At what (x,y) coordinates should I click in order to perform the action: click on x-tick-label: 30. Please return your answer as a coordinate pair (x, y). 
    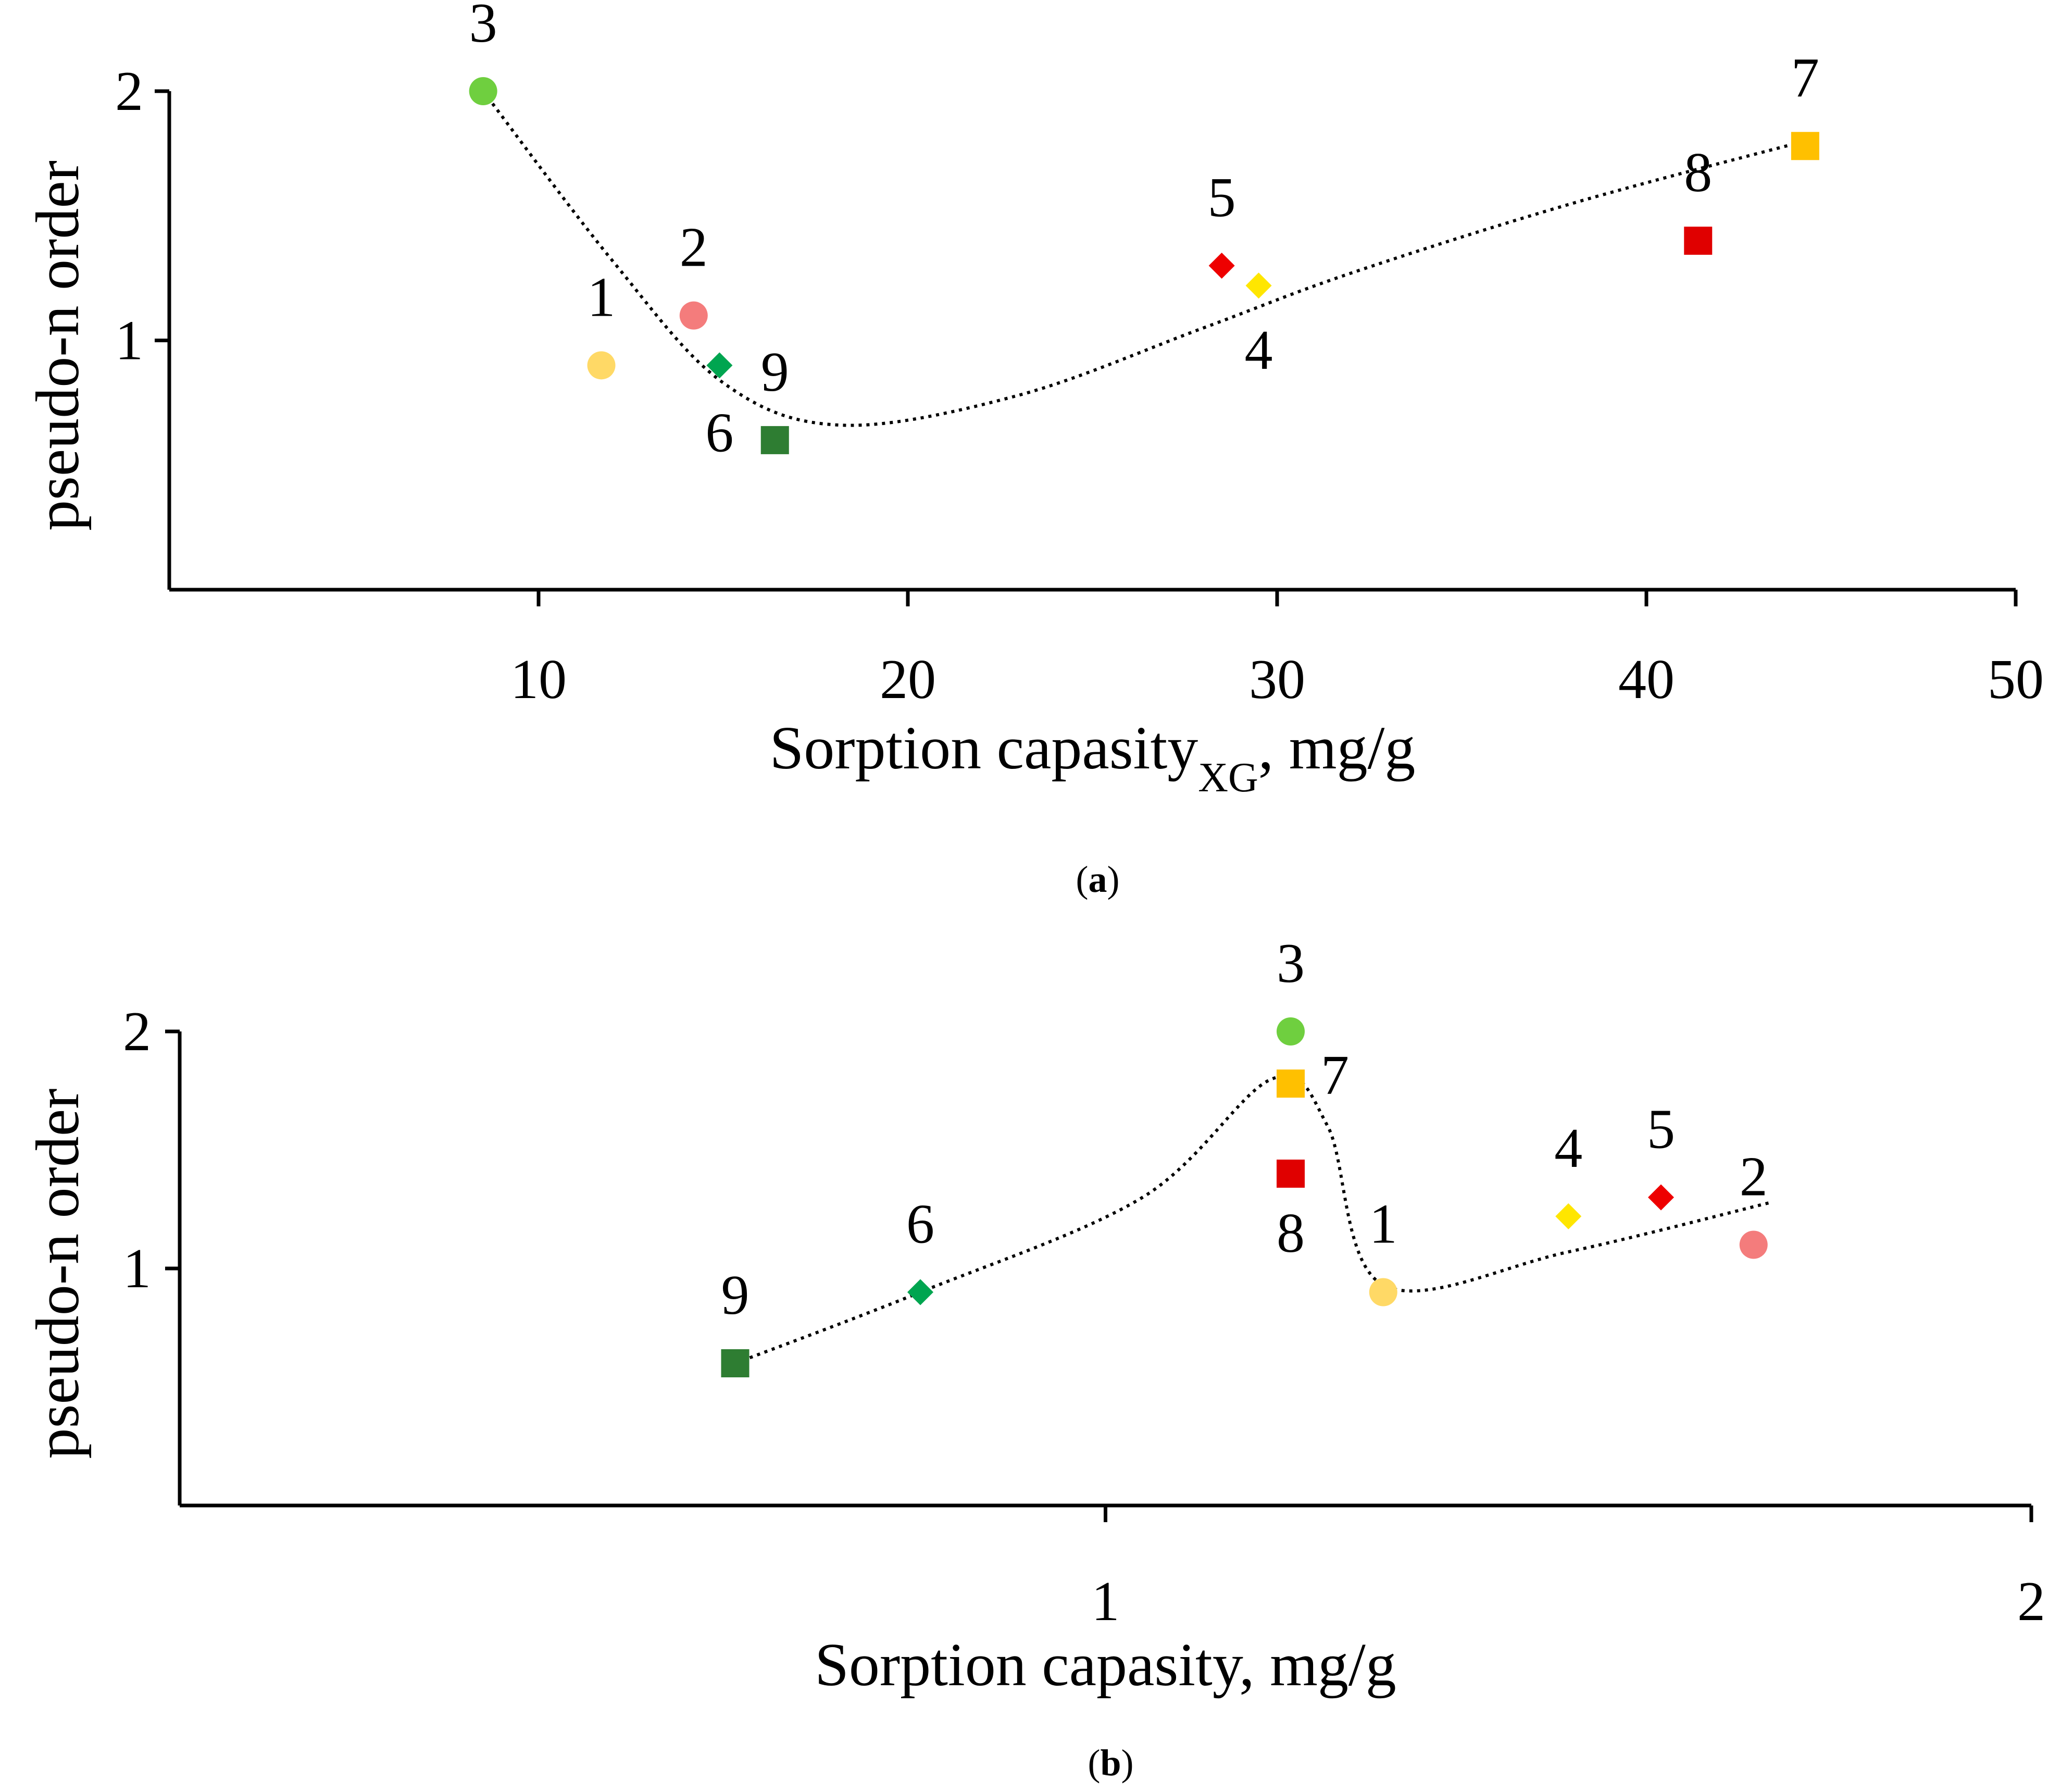
    Looking at the image, I should click on (1277, 680).